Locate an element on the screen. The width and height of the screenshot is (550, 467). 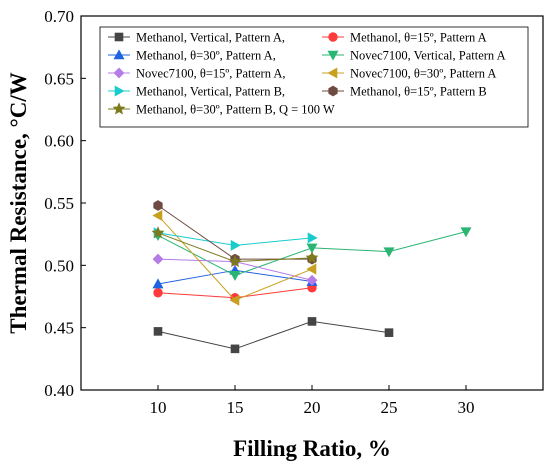
y-tick-label: 0.65 is located at coordinates (59, 78).